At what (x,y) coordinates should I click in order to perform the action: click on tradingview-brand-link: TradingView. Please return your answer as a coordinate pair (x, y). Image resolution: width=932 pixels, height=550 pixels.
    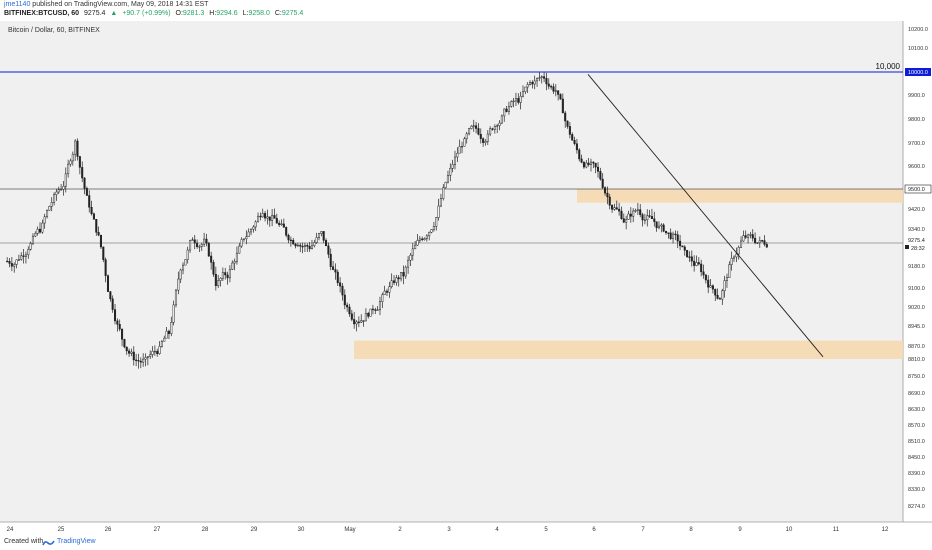
    Looking at the image, I should click on (76, 541).